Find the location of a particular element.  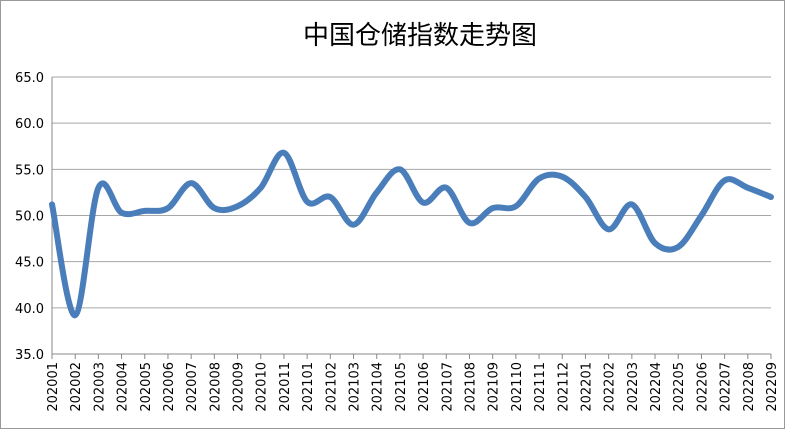

y-tick-label: 50.0 is located at coordinates (29, 217).